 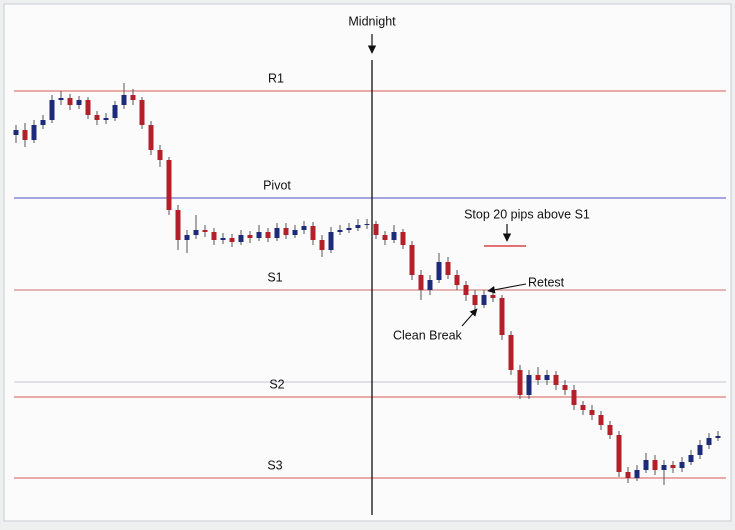 What do you see at coordinates (276, 78) in the screenshot?
I see `level-label: R1` at bounding box center [276, 78].